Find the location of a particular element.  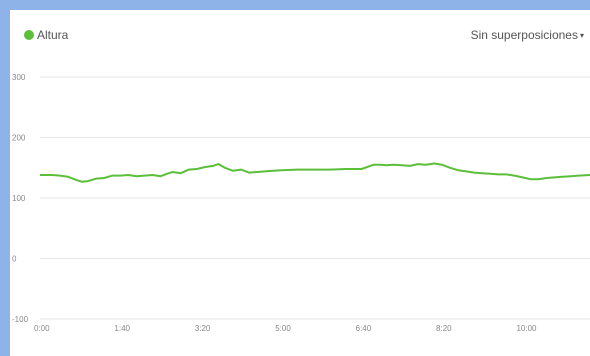

y-tick-label: 200 is located at coordinates (19, 138).